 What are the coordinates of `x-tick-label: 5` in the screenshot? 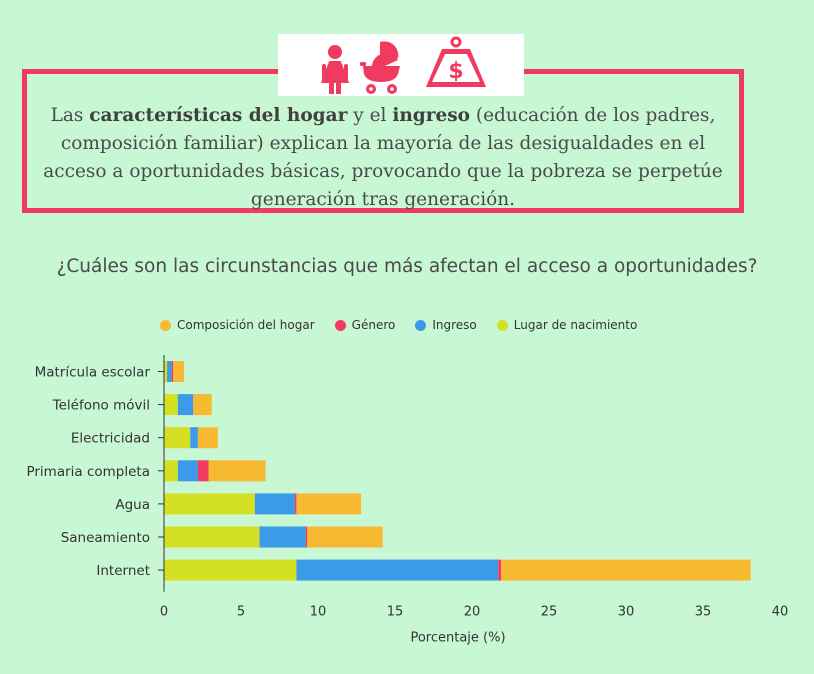 It's located at (241, 612).